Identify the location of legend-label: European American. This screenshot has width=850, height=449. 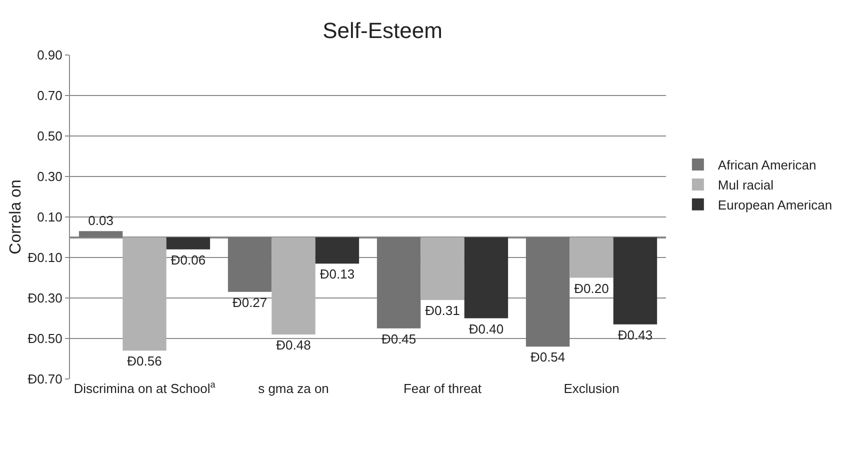
(775, 204).